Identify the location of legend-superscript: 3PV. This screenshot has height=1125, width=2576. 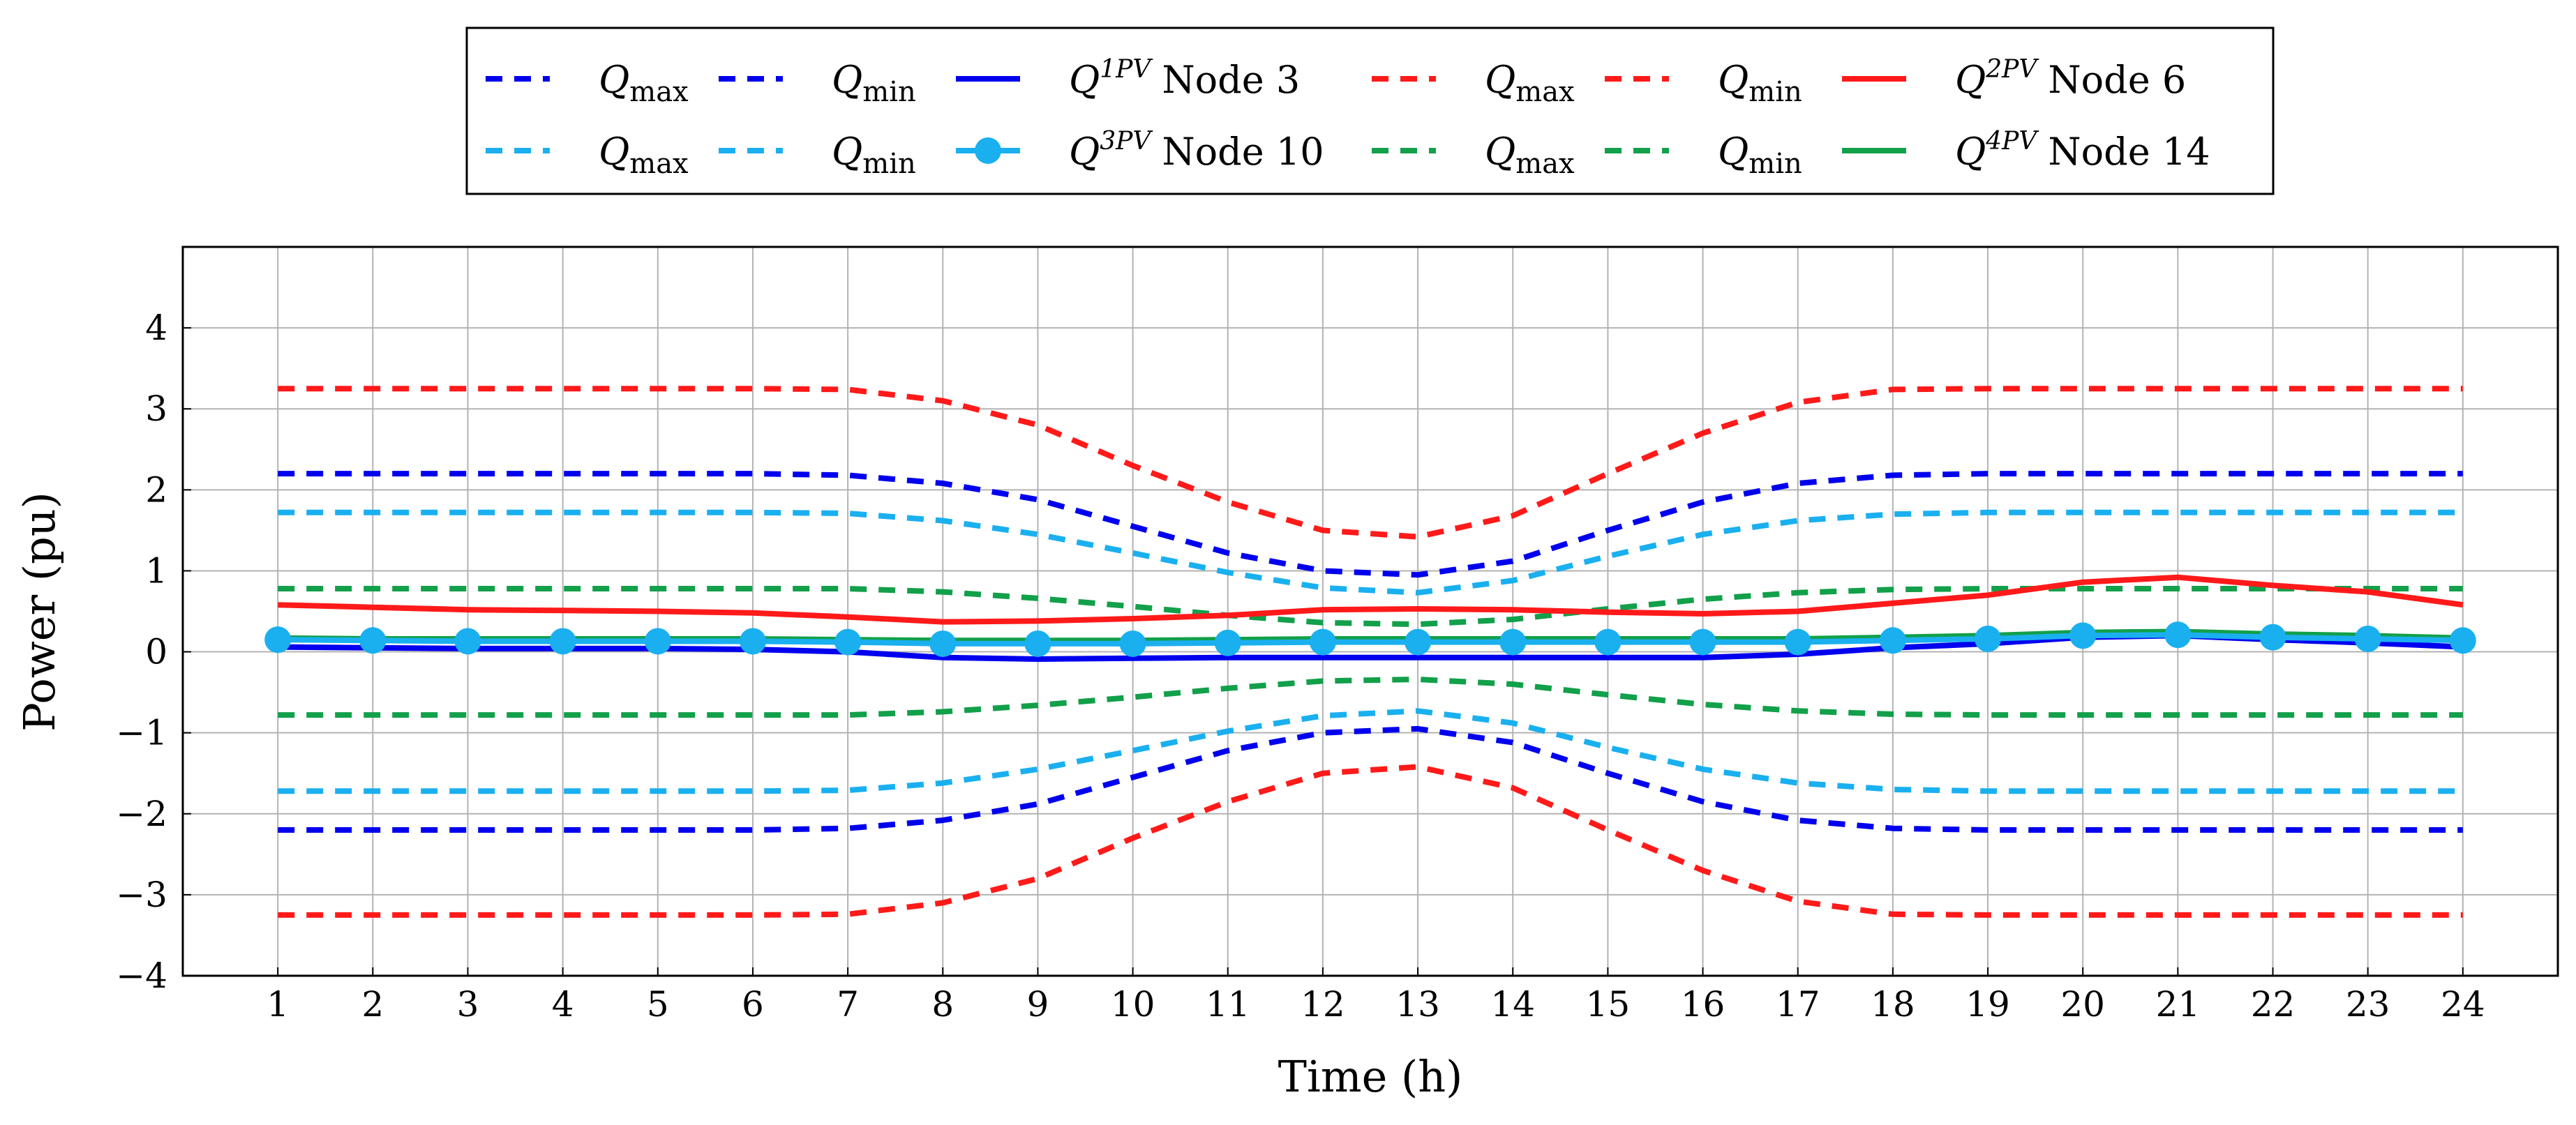
(1126, 141).